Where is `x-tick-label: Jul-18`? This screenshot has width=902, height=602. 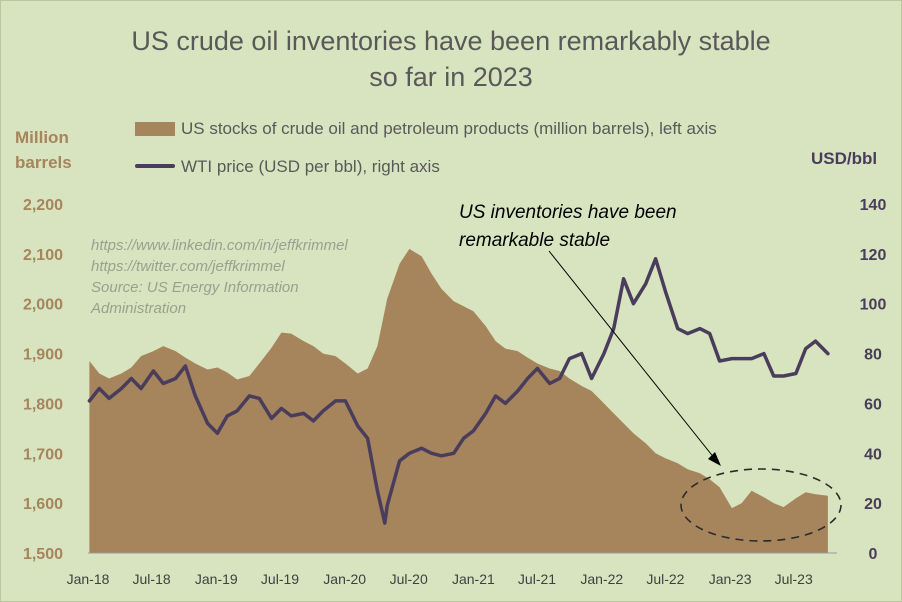
x-tick-label: Jul-18 is located at coordinates (152, 579).